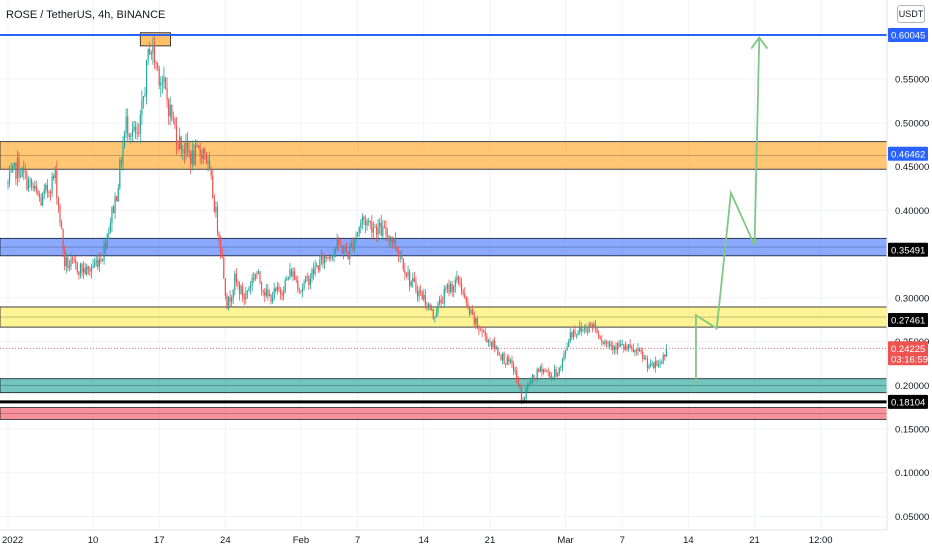 This screenshot has height=555, width=932. What do you see at coordinates (908, 153) in the screenshot?
I see `orange-zone-label-bg` at bounding box center [908, 153].